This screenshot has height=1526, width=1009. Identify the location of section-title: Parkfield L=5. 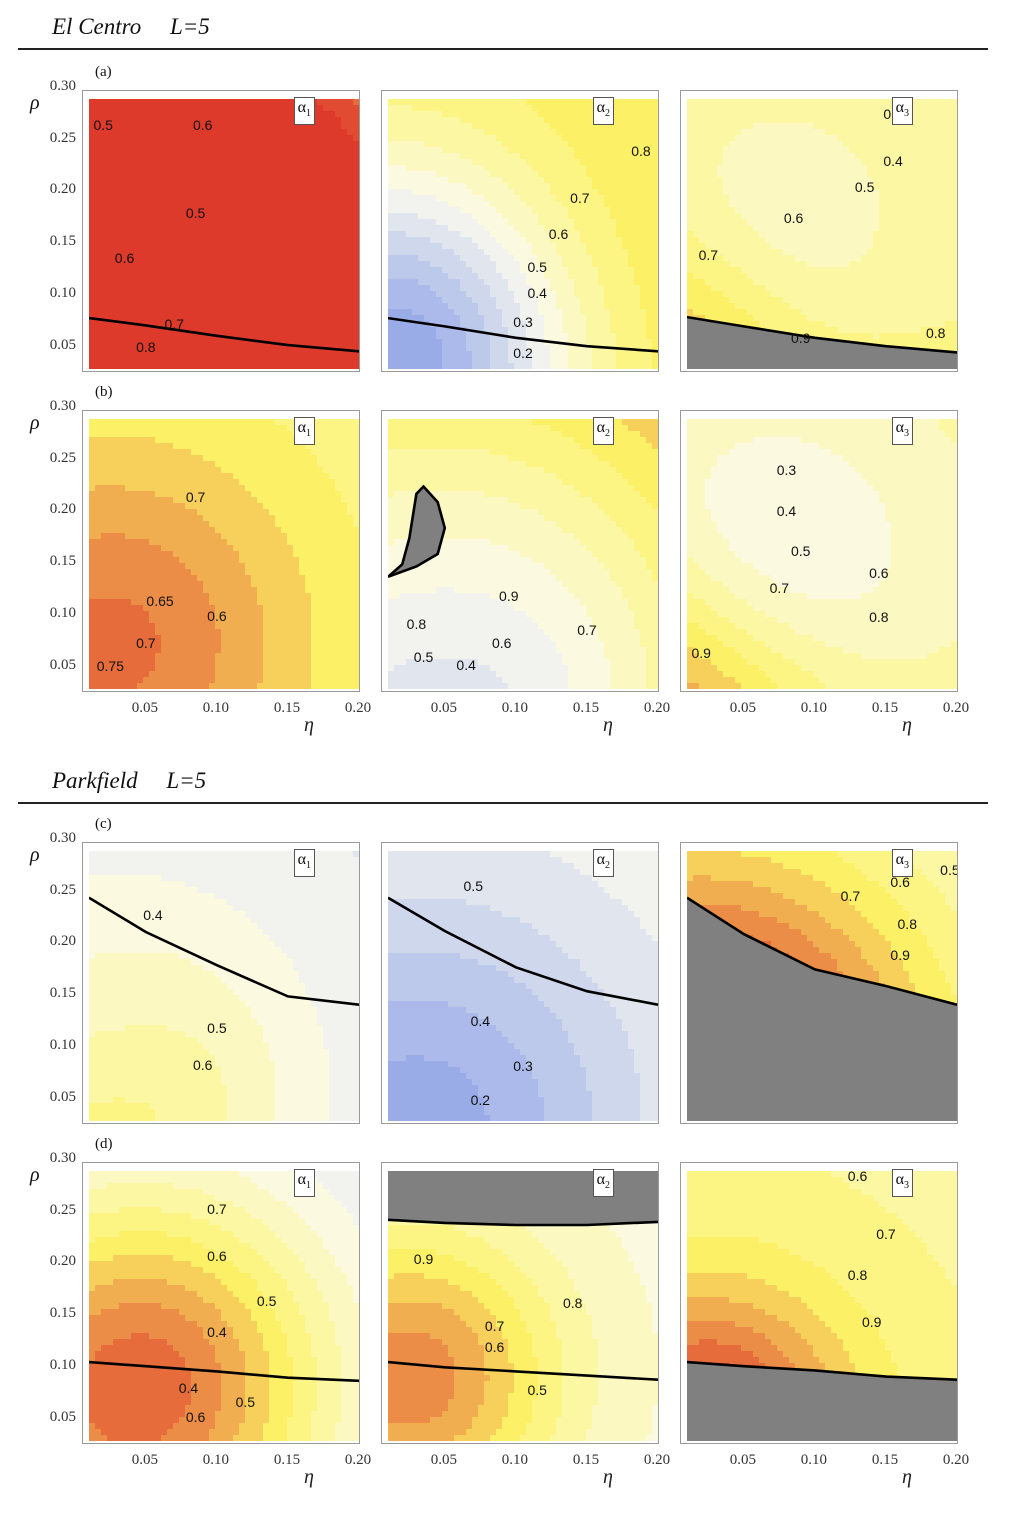
(129, 781).